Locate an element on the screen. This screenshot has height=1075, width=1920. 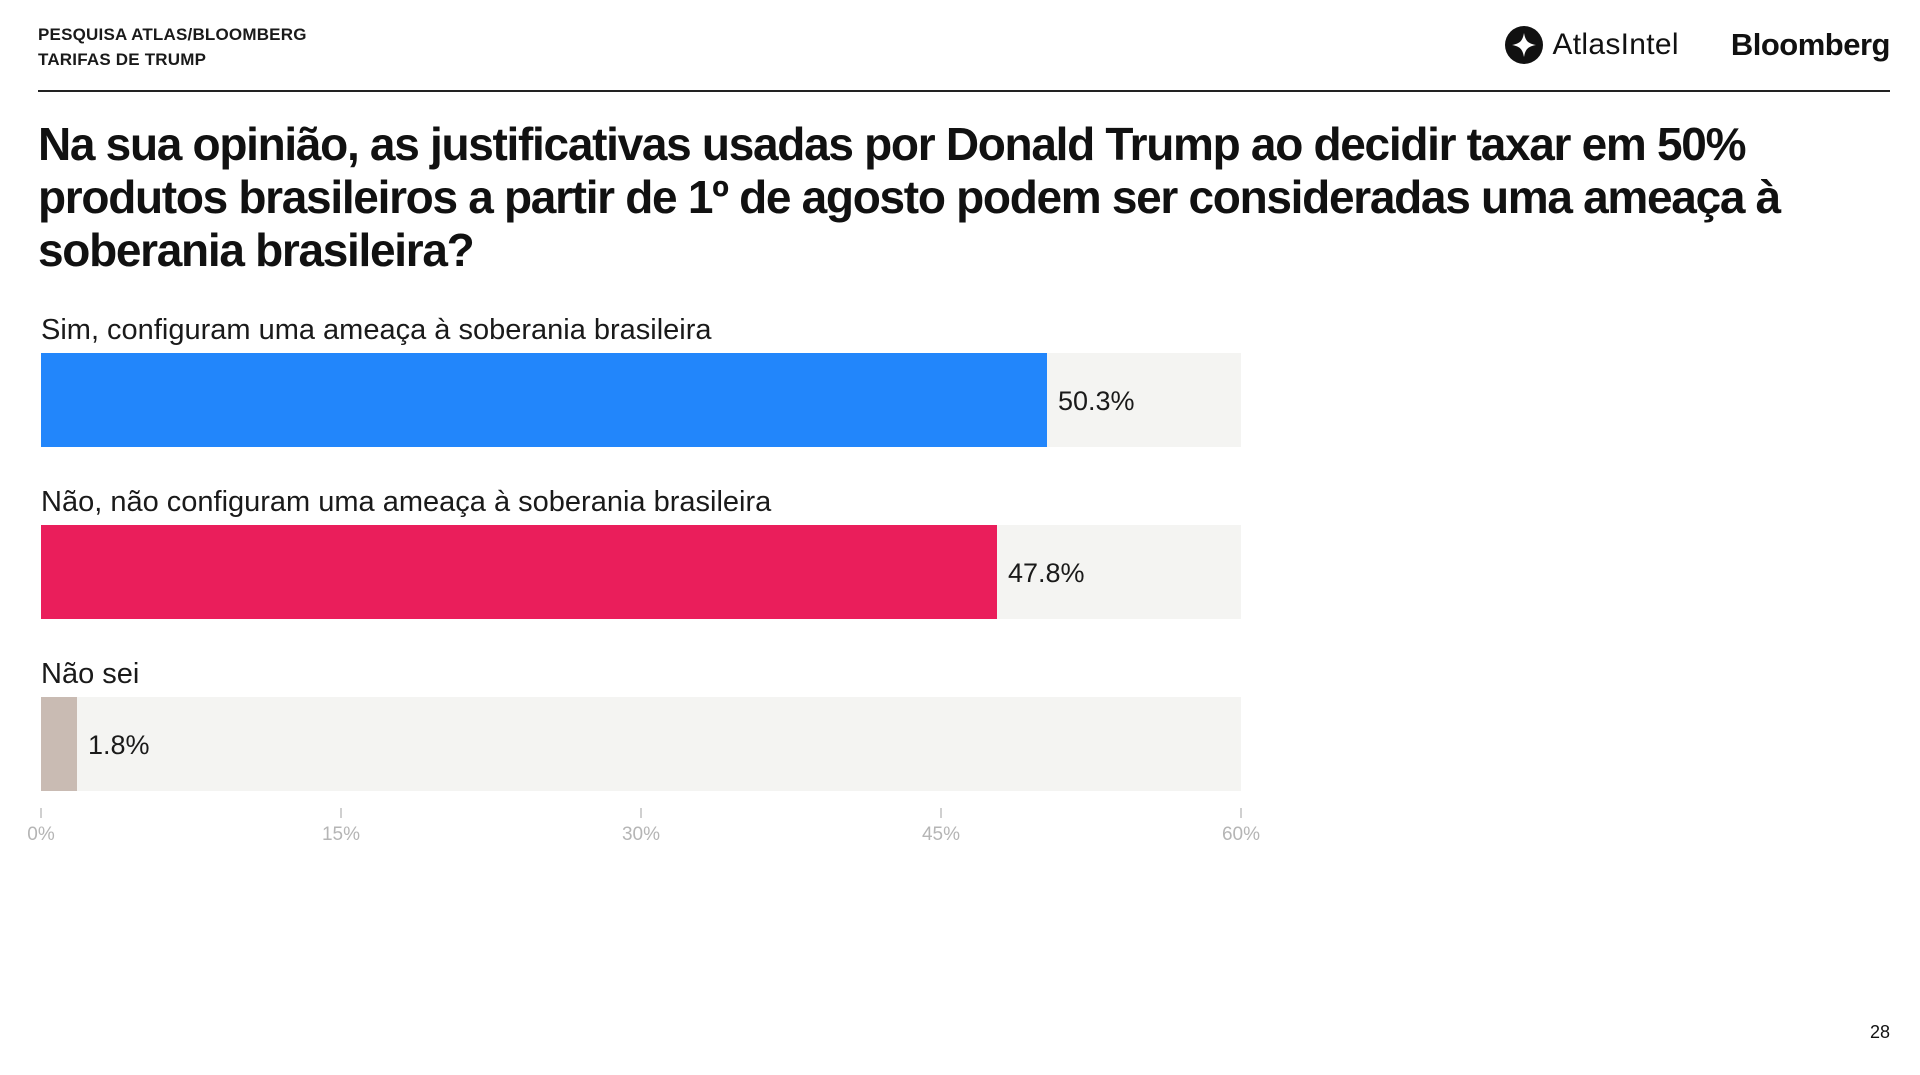
x-tick-label: 15% is located at coordinates (341, 834).